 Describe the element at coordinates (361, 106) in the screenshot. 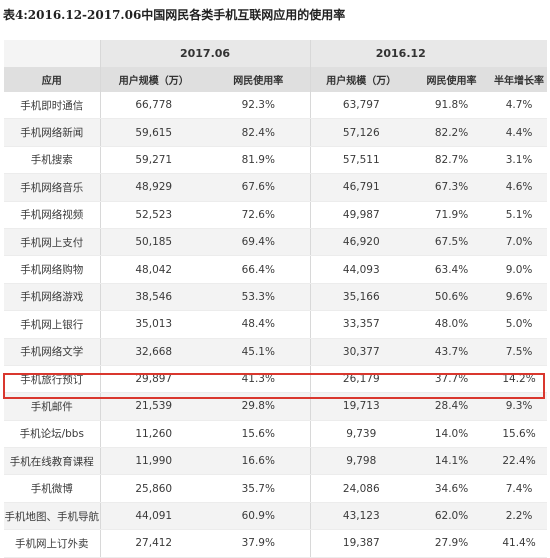

I see `cell-users-2016: 63,797` at that location.